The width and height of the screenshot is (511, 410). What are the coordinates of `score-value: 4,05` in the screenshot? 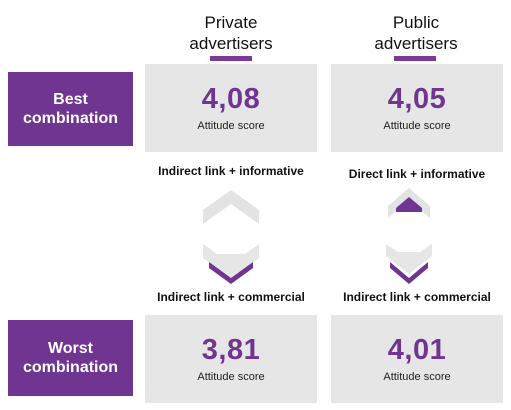 It's located at (417, 99).